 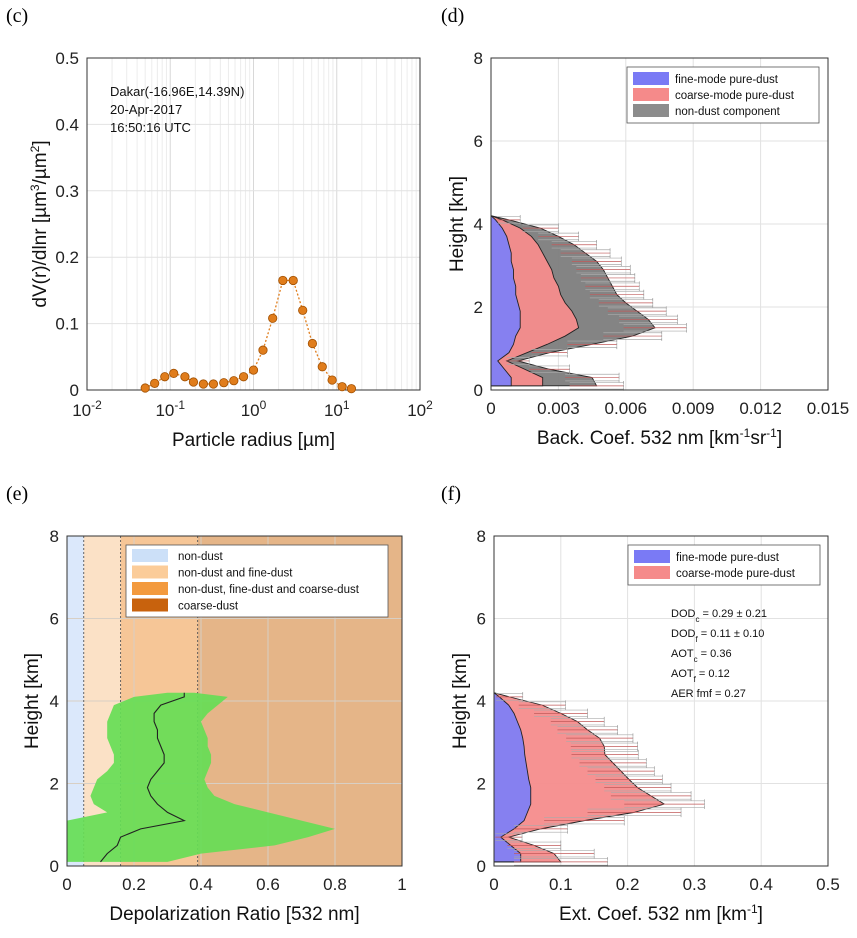 I want to click on x-axis-label-part: sr, so click(x=758, y=438).